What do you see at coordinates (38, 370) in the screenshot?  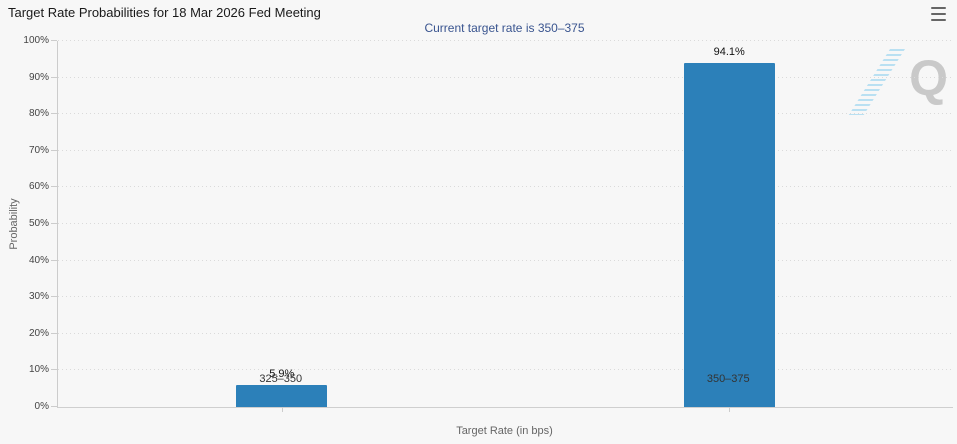 I see `y-axis-label: 10%` at bounding box center [38, 370].